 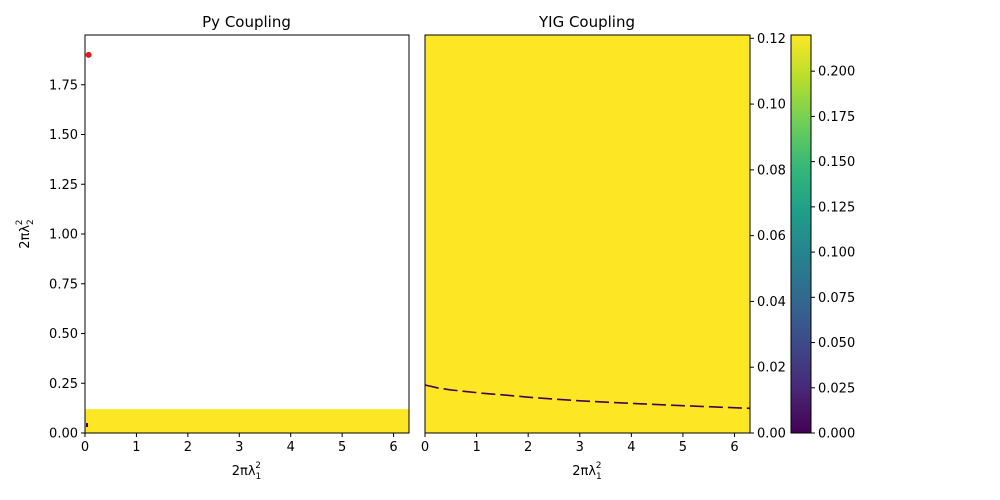 What do you see at coordinates (836, 72) in the screenshot?
I see `colorbar-tick-label: 0.200` at bounding box center [836, 72].